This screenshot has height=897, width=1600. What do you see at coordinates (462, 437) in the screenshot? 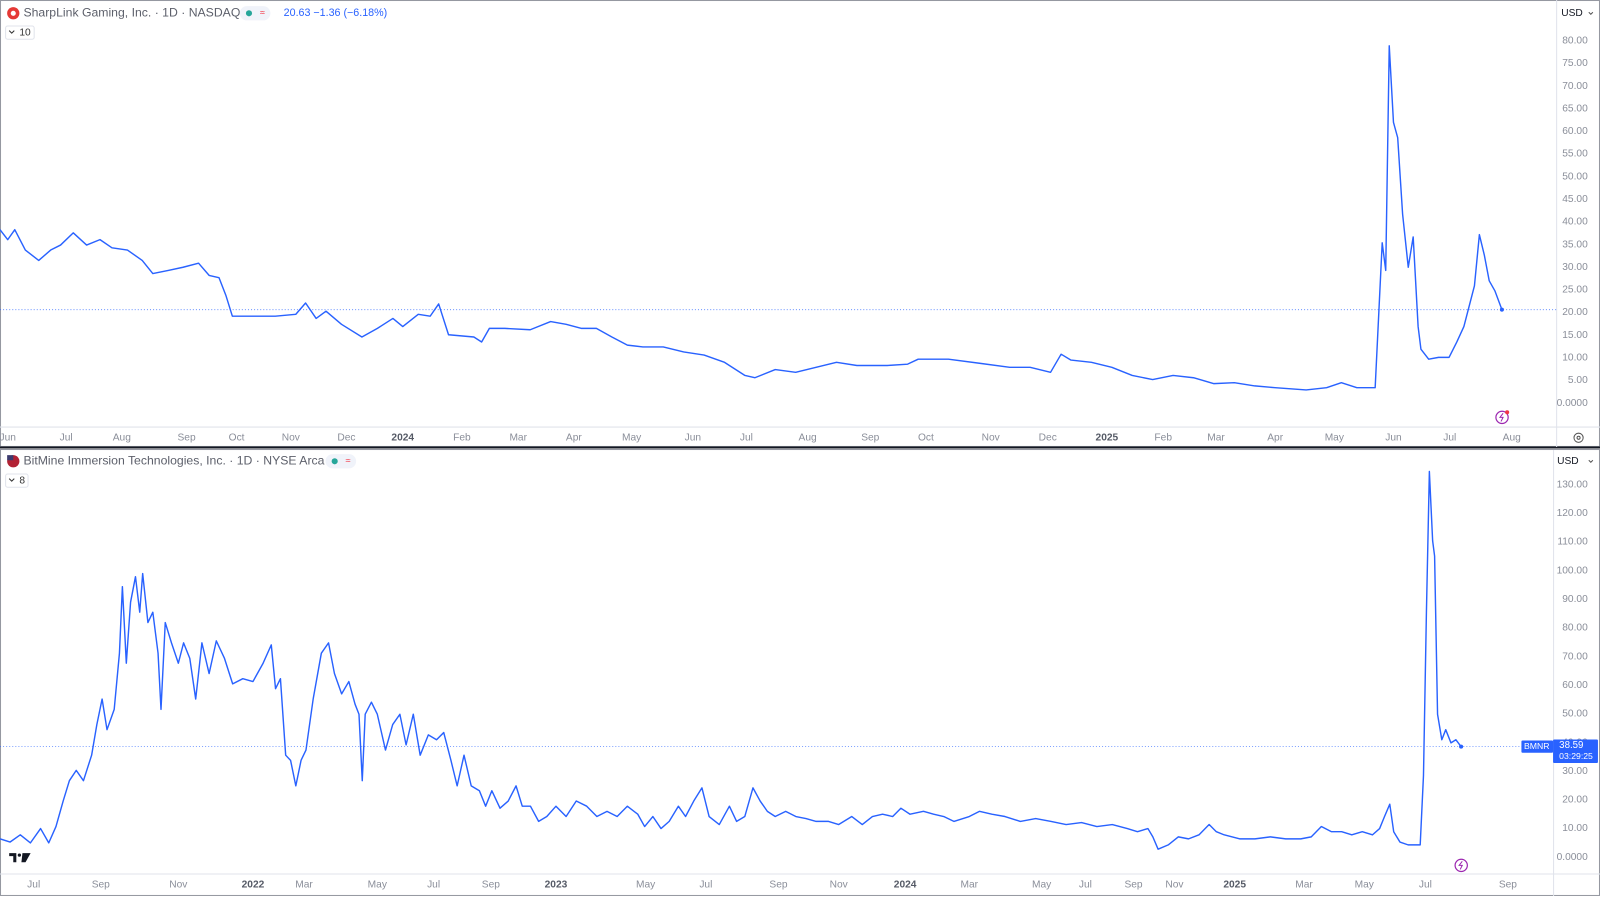
I see `x-tick-label: Feb` at bounding box center [462, 437].